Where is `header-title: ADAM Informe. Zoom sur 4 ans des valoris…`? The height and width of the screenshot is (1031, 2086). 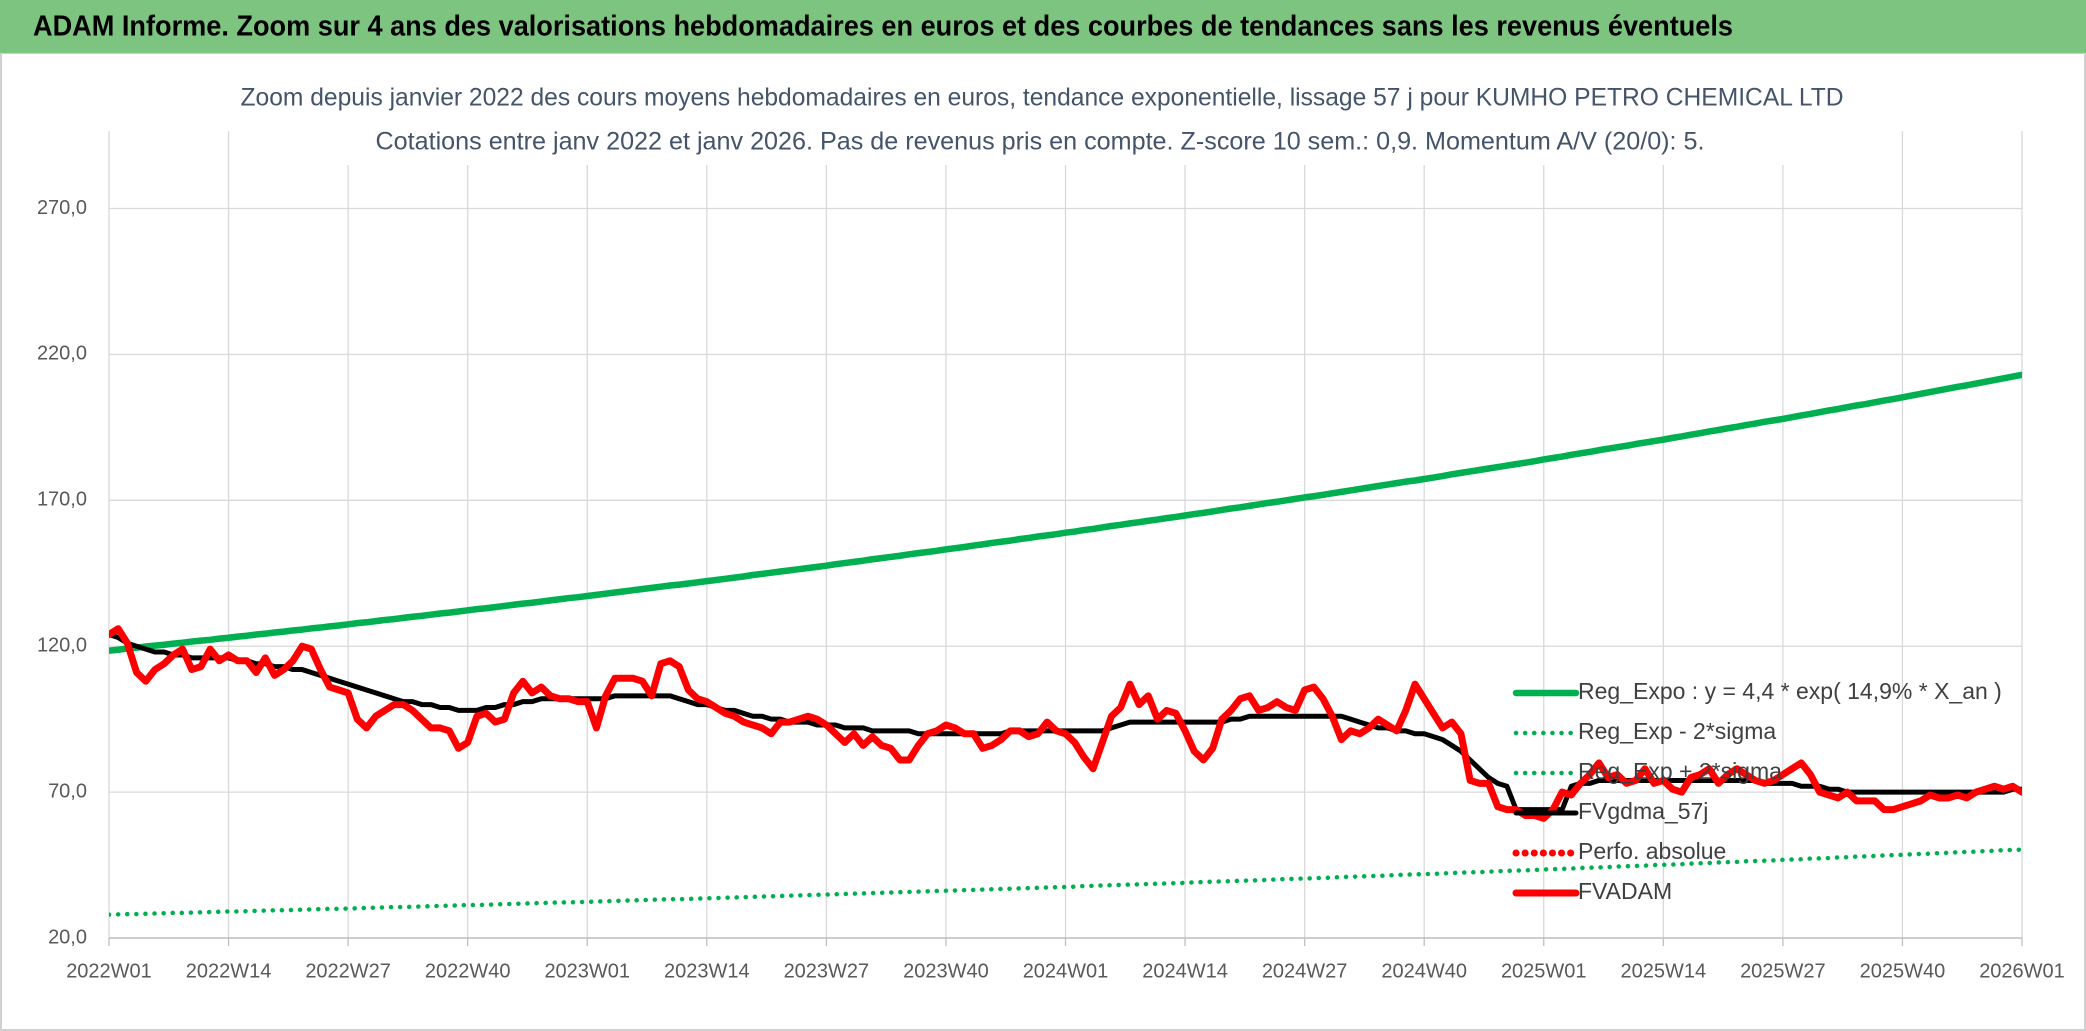 header-title: ADAM Informe. Zoom sur 4 ans des valoris… is located at coordinates (883, 27).